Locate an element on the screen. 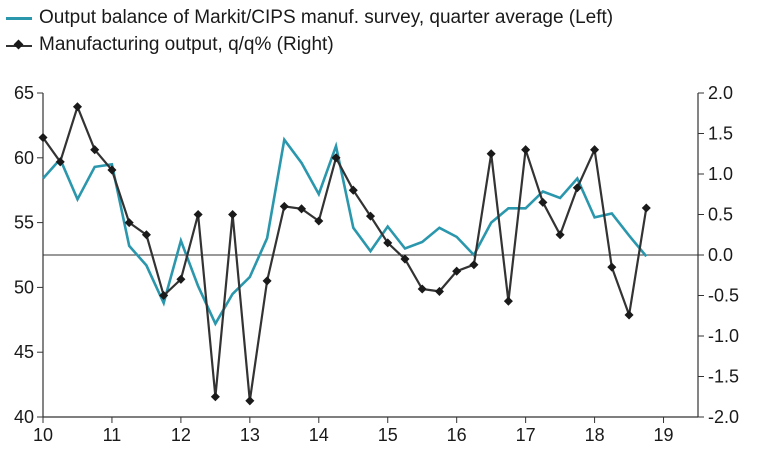 The height and width of the screenshot is (468, 759). left-tick-label: 60 is located at coordinates (24, 158).